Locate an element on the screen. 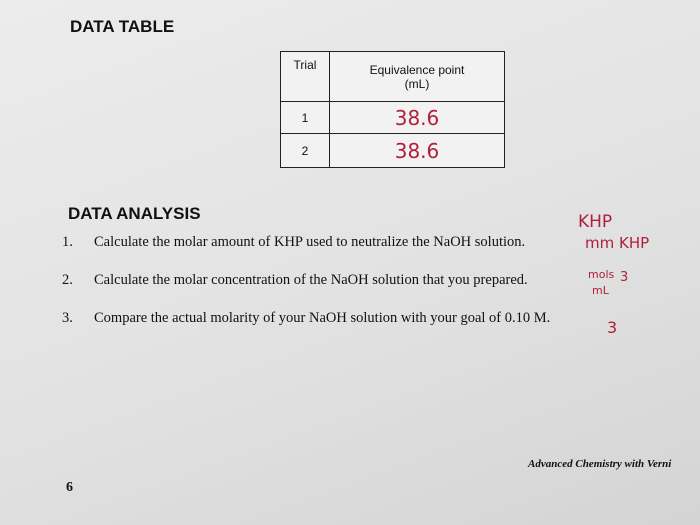 The height and width of the screenshot is (525, 700). question-number: 3. is located at coordinates (67, 318).